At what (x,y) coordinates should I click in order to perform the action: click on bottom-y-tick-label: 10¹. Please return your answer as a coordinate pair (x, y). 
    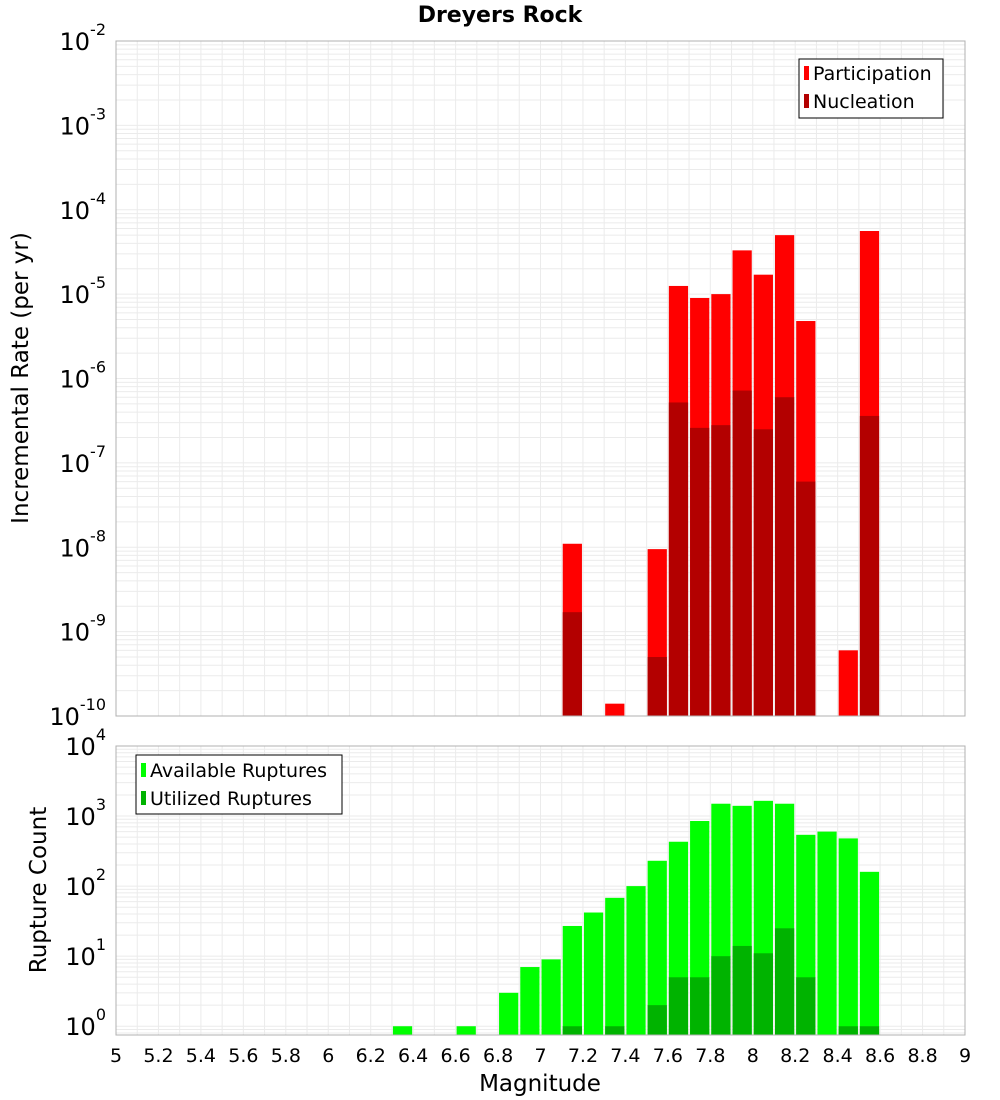
    Looking at the image, I should click on (85, 953).